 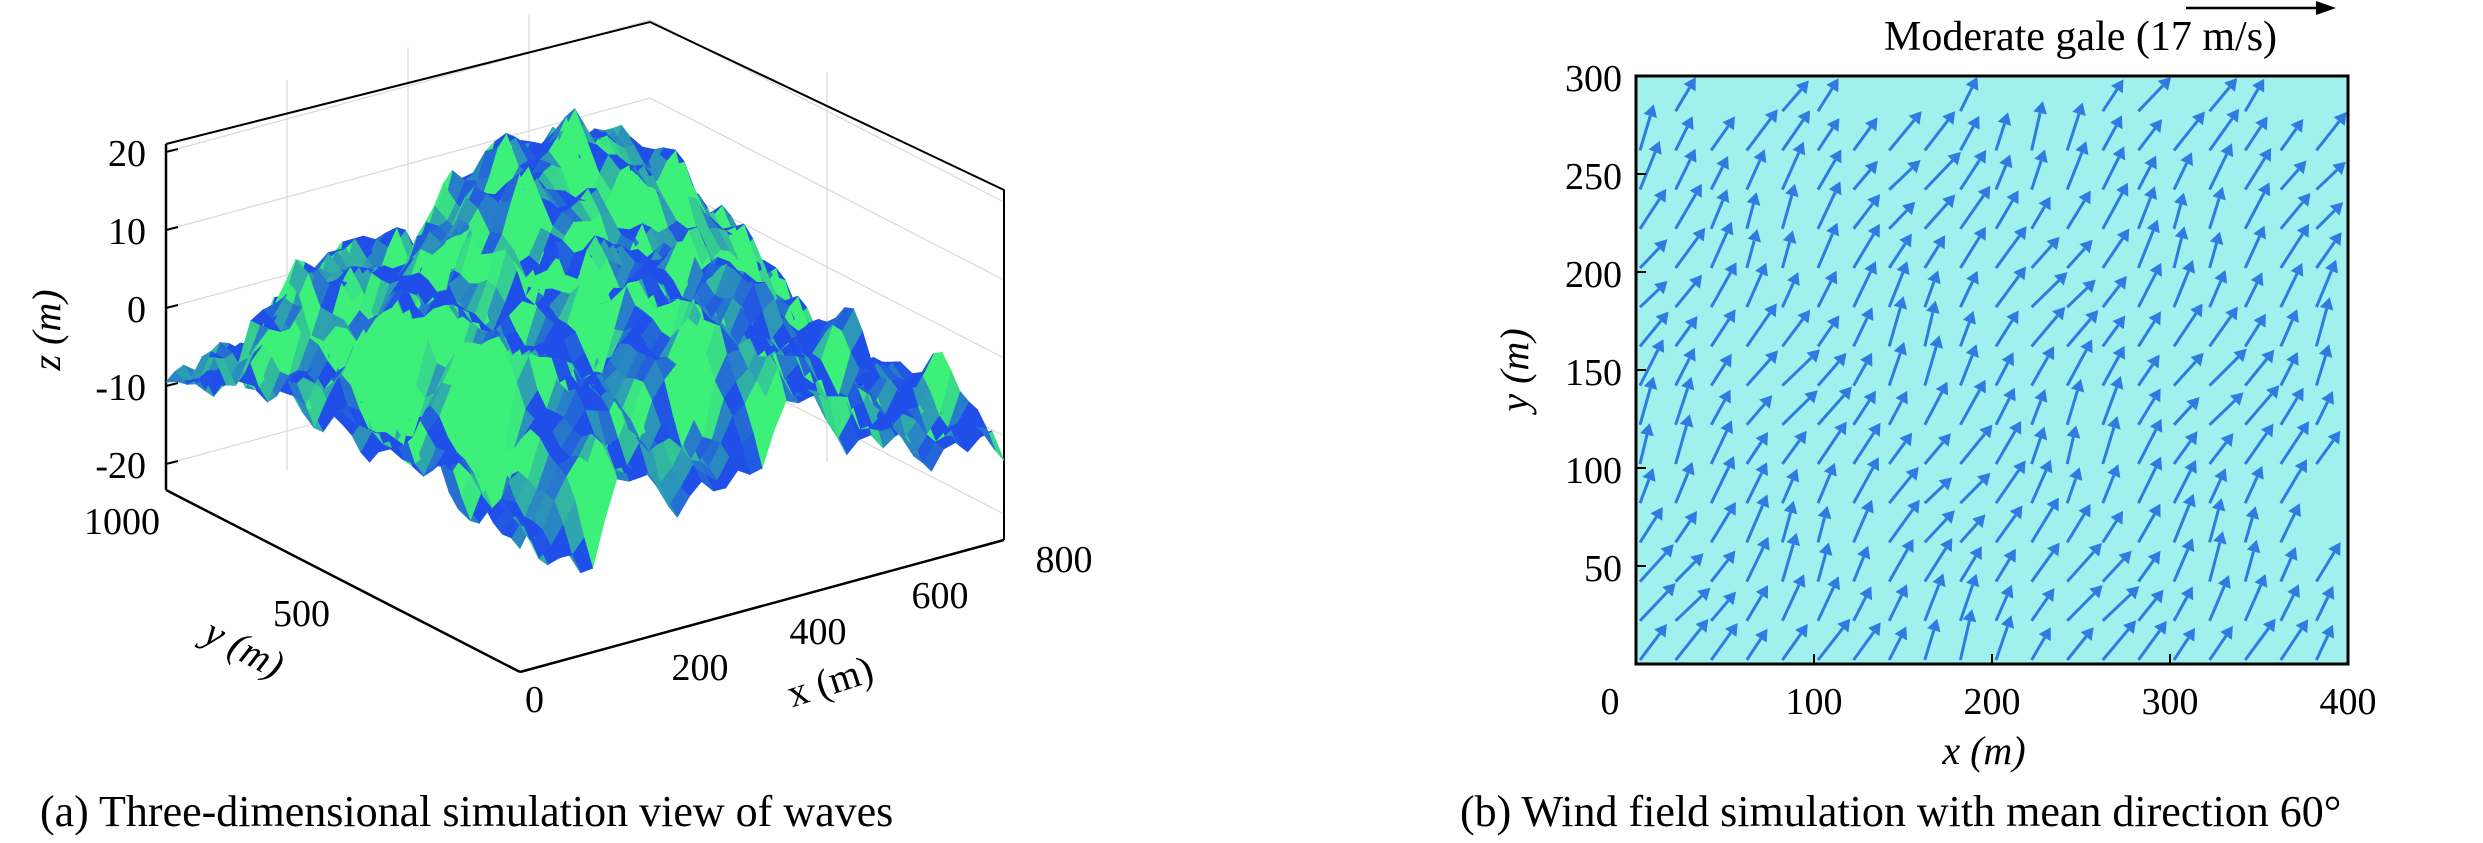 I want to click on panel-a-grid-line, so click(x=585, y=111).